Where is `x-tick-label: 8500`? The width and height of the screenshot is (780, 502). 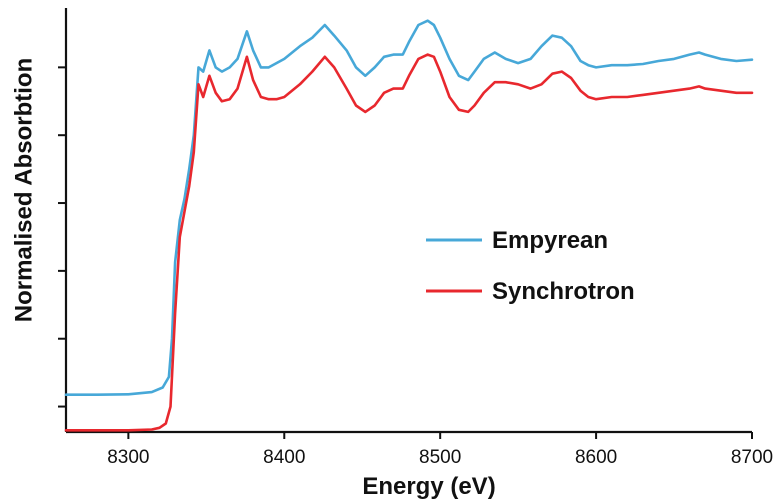
x-tick-label: 8500 is located at coordinates (440, 457).